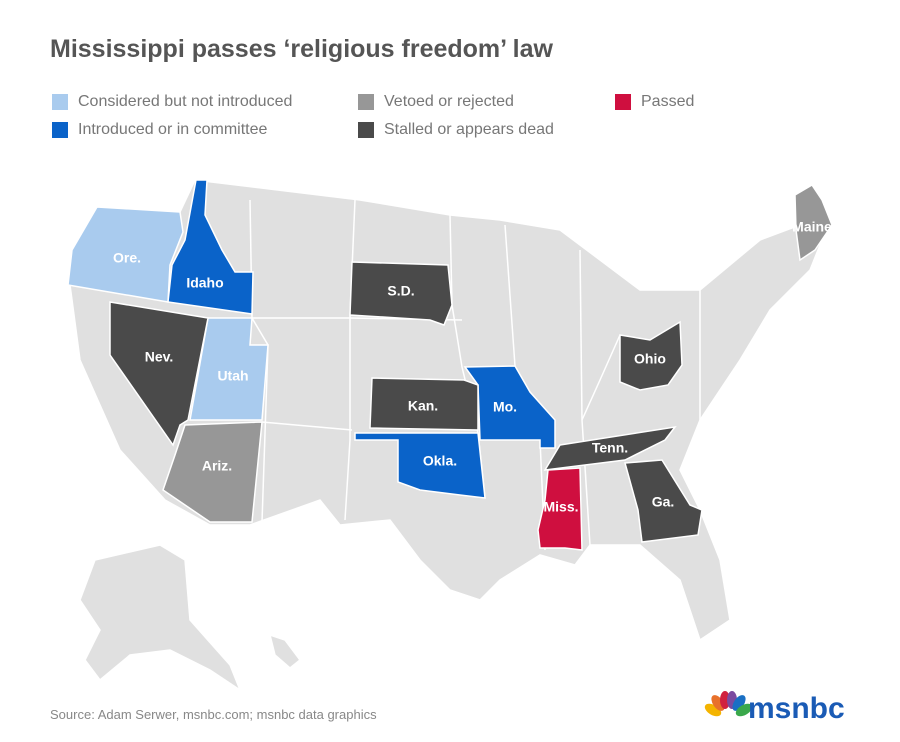 The image size is (900, 742). I want to click on state-label: Kan., so click(423, 406).